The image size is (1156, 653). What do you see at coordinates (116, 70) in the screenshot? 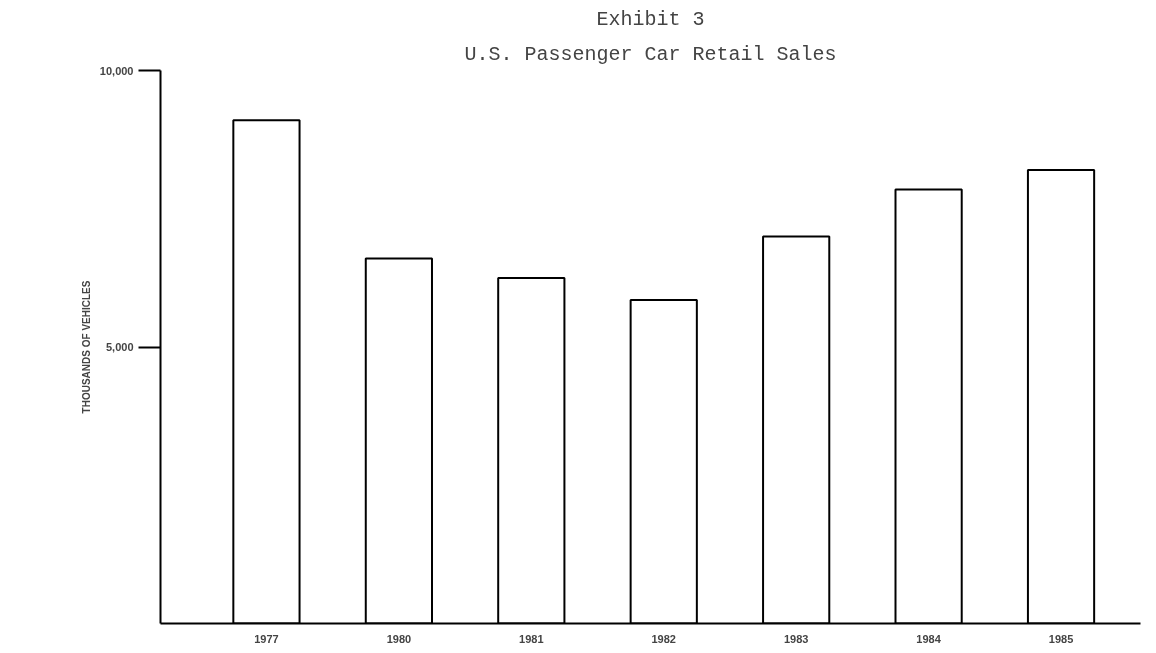
I see `y-tick-label: 10,000` at bounding box center [116, 70].